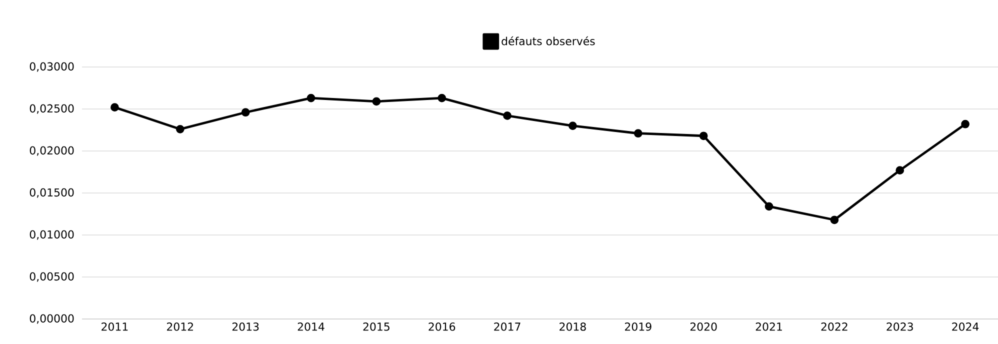  Describe the element at coordinates (442, 326) in the screenshot. I see `x-tick-label: 2016` at that location.